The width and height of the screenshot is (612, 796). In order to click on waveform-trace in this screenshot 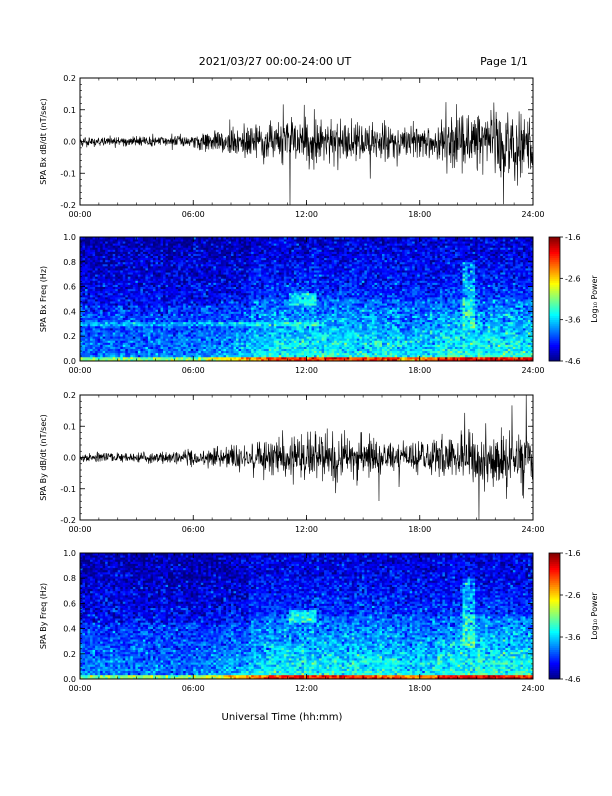, I will do `click(306, 153)`.